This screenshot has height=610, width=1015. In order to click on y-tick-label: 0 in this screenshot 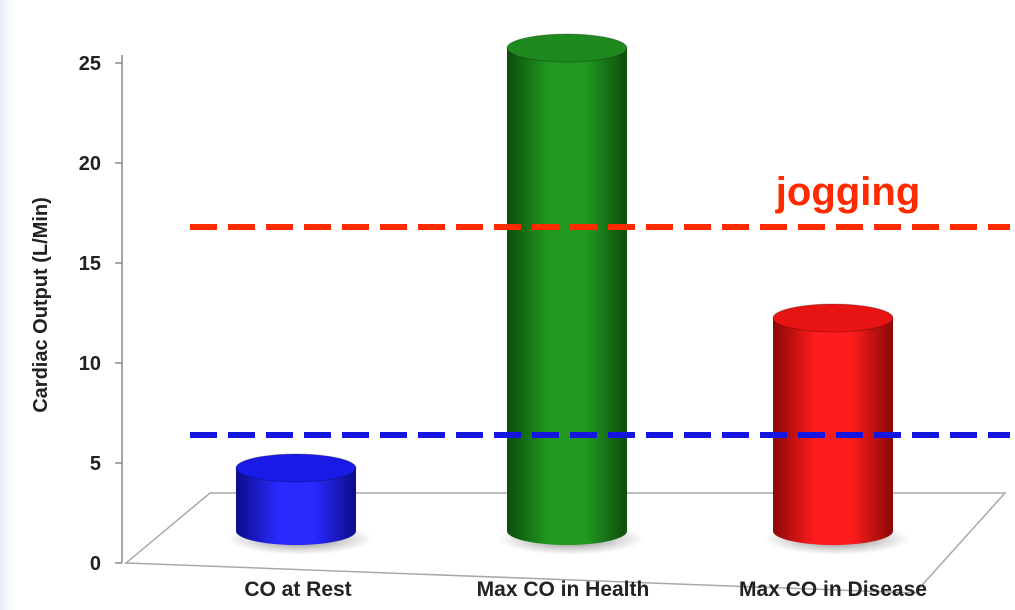, I will do `click(95, 564)`.